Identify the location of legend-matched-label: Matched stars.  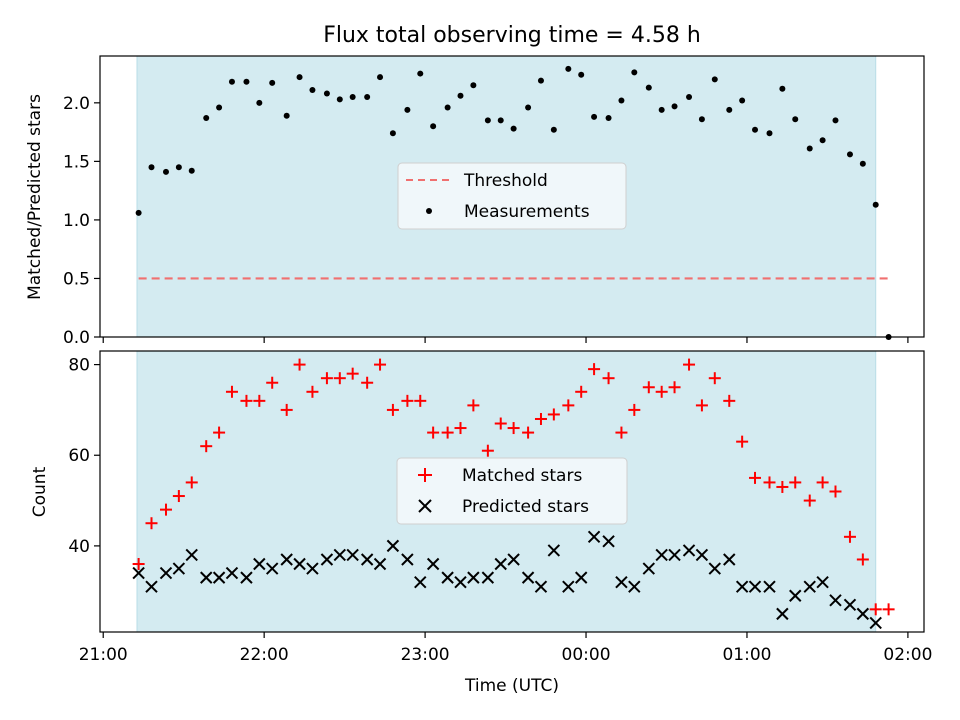
(522, 476).